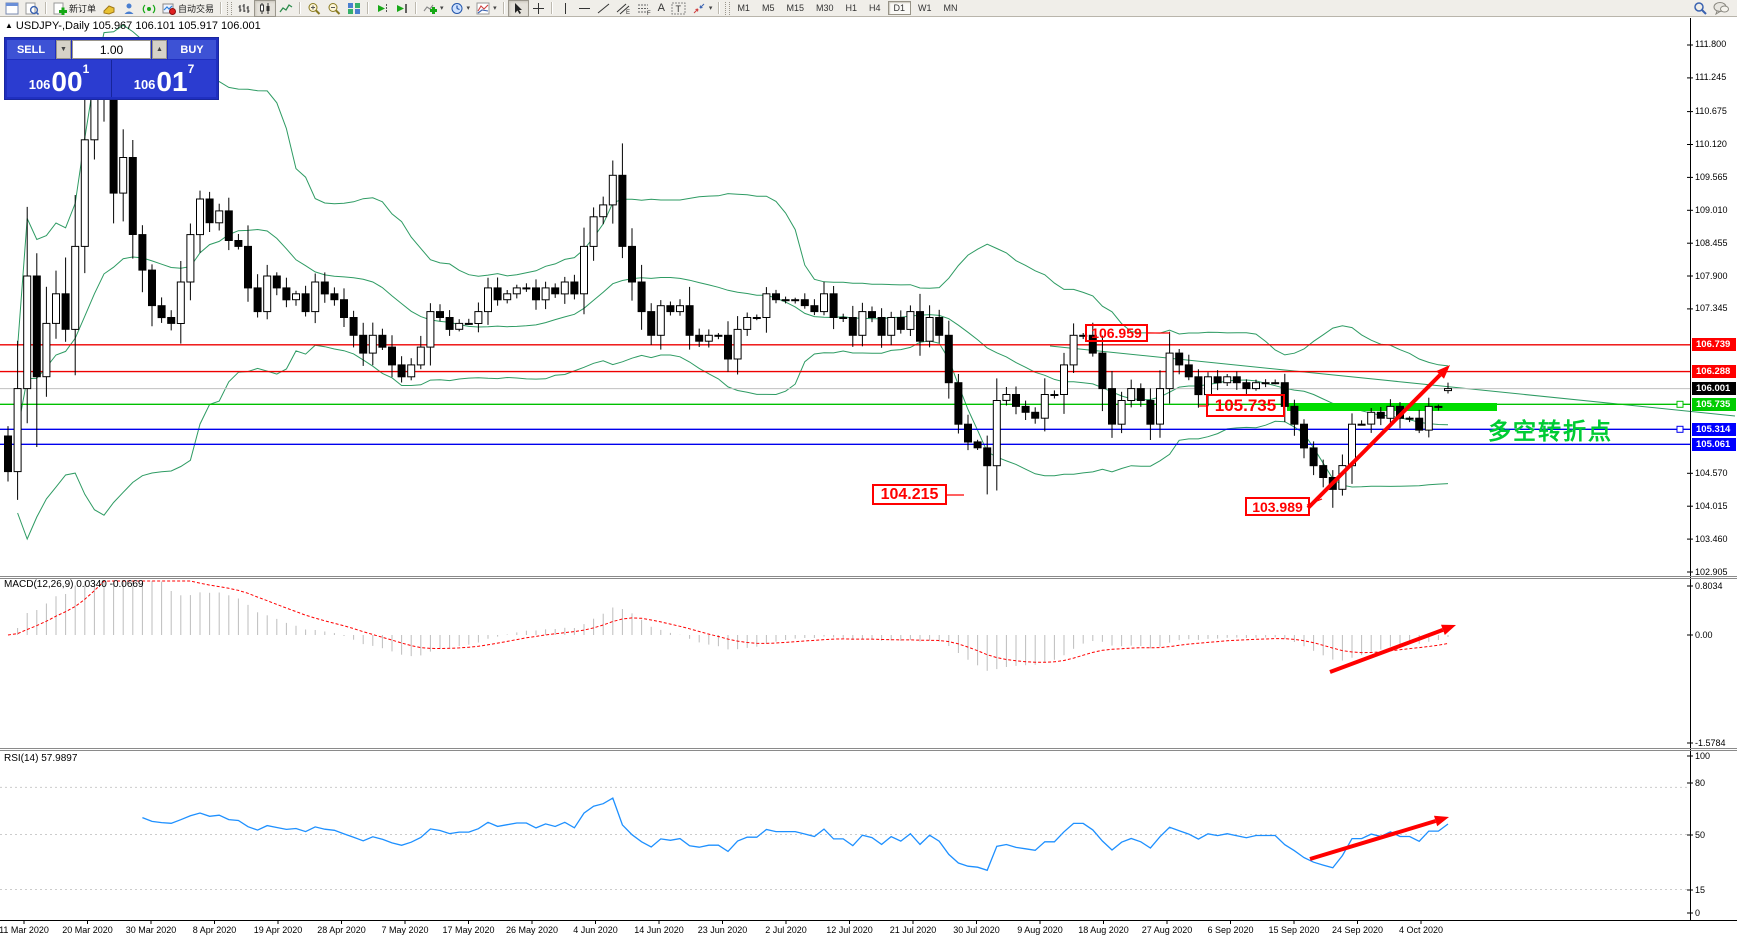 This screenshot has width=1737, height=942. What do you see at coordinates (1550, 431) in the screenshot?
I see `bull-bear-turning-point-note: 多空转折点` at bounding box center [1550, 431].